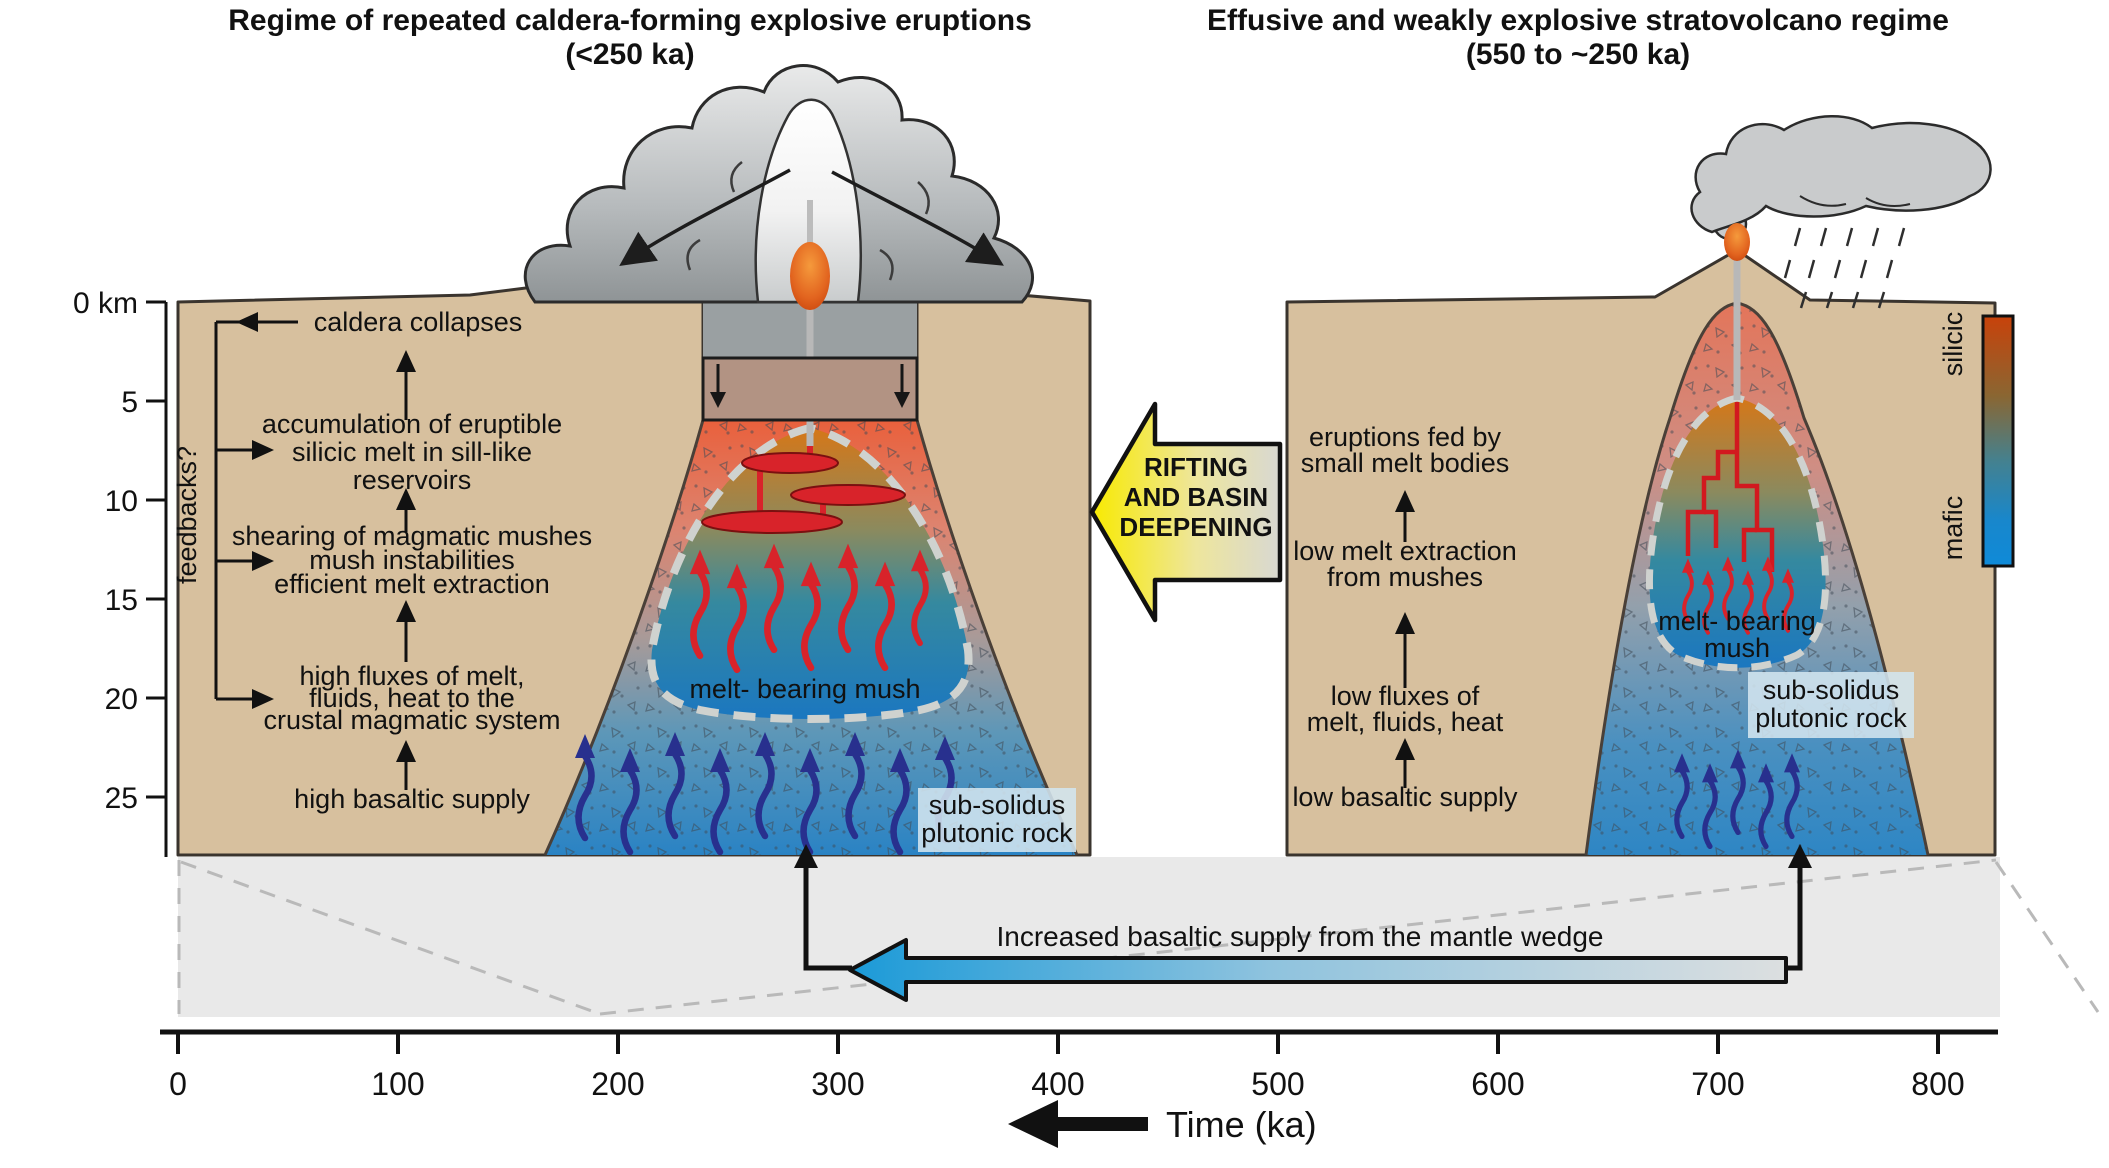  What do you see at coordinates (804, 689) in the screenshot?
I see `left-mush-label: melt- bearing mush` at bounding box center [804, 689].